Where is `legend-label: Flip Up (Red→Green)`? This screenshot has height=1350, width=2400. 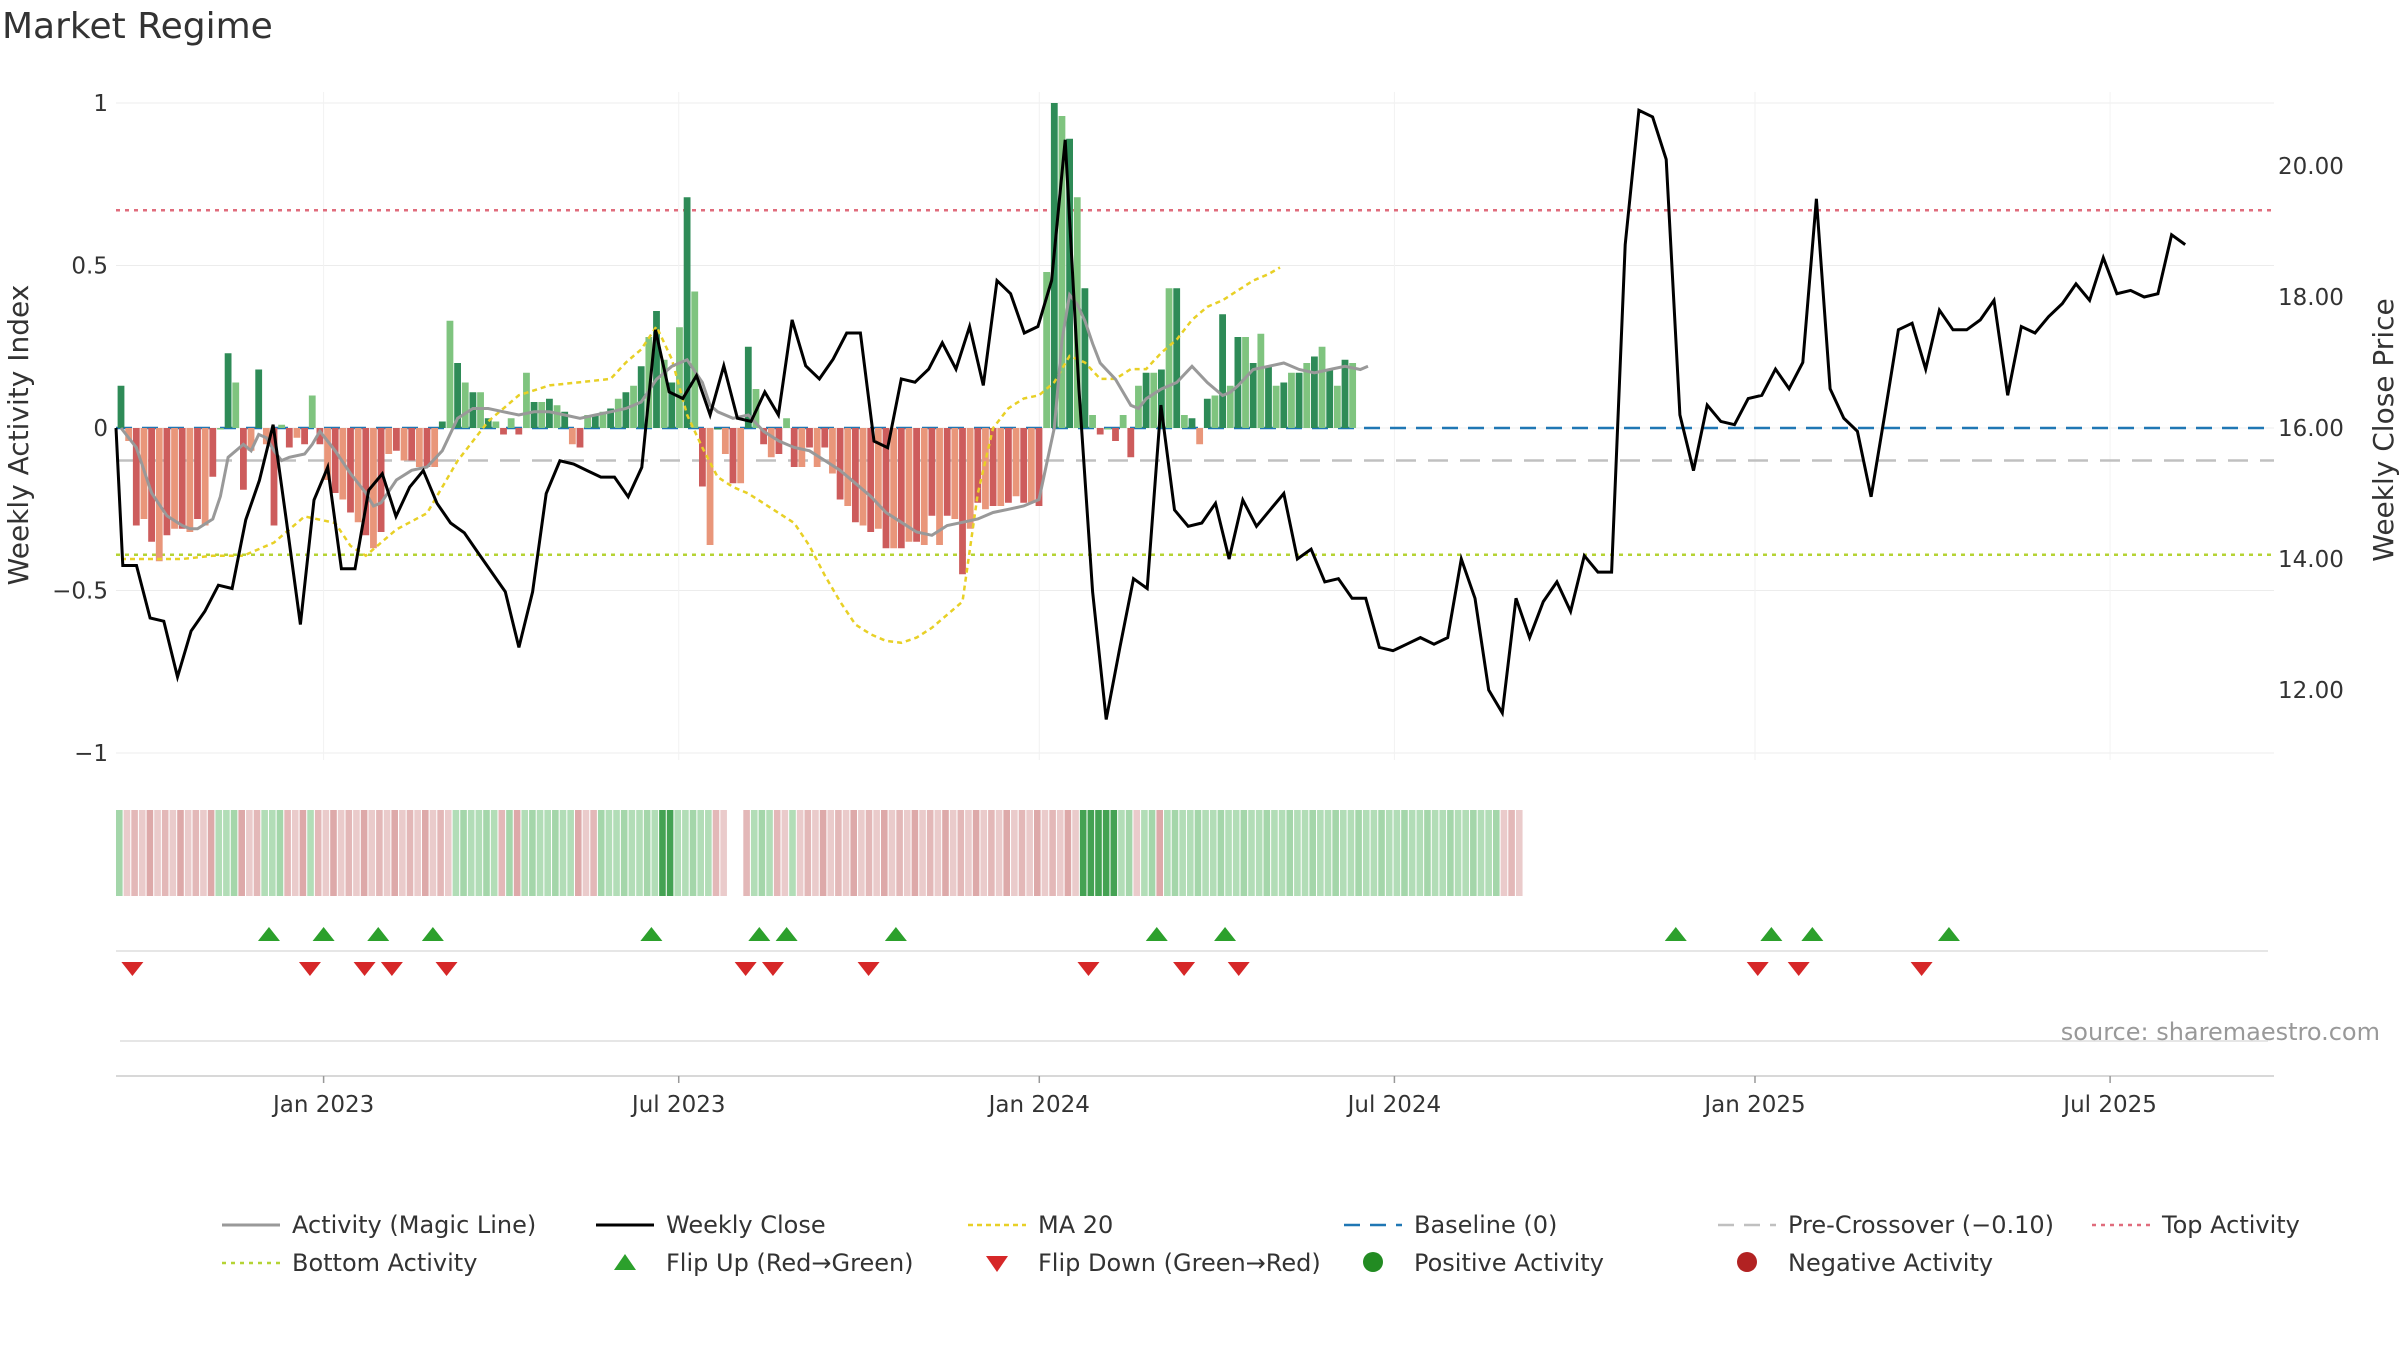
legend-label: Flip Up (Red→Green) is located at coordinates (790, 1263).